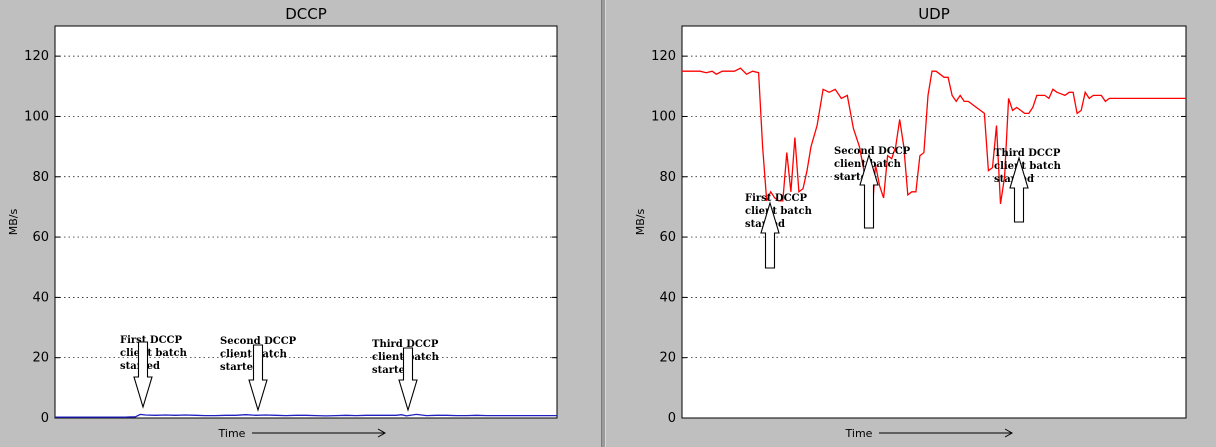 The width and height of the screenshot is (1216, 447). I want to click on dccp-ytick-label: 100, so click(36, 116).